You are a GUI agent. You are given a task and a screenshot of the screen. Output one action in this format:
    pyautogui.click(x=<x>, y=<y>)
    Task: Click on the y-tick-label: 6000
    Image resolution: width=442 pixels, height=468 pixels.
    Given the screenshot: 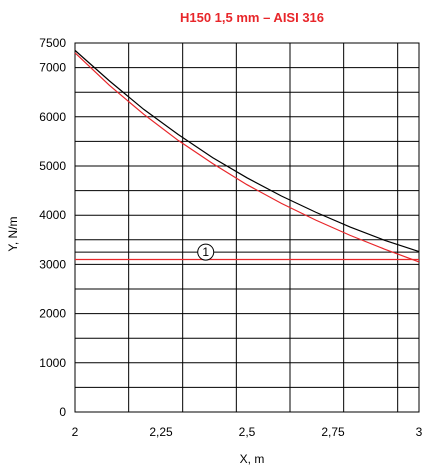 What is the action you would take?
    pyautogui.click(x=52, y=117)
    